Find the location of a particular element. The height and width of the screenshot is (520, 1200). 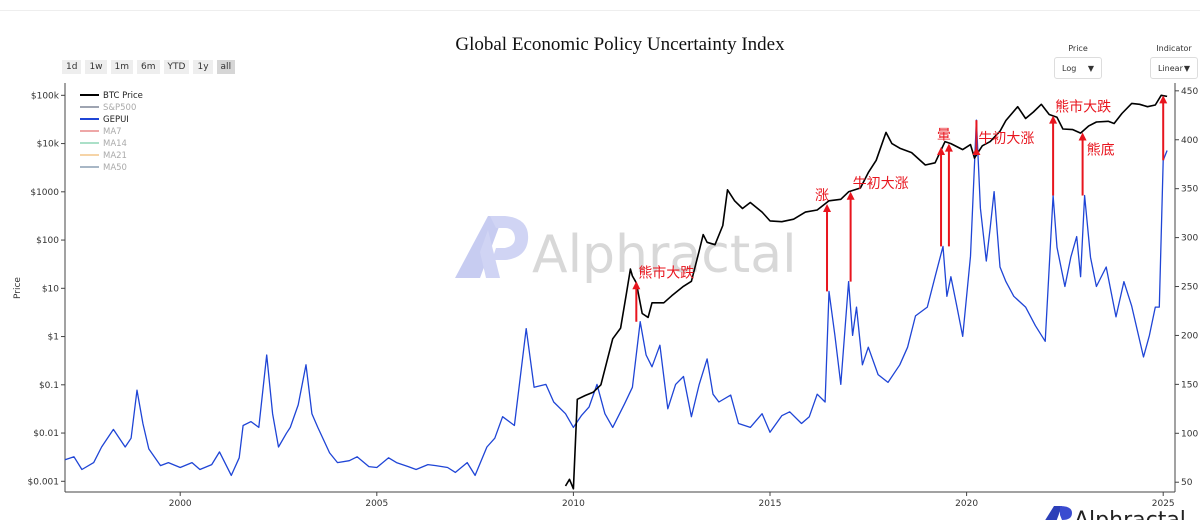

annotation-label: 熊底 is located at coordinates (1101, 150).